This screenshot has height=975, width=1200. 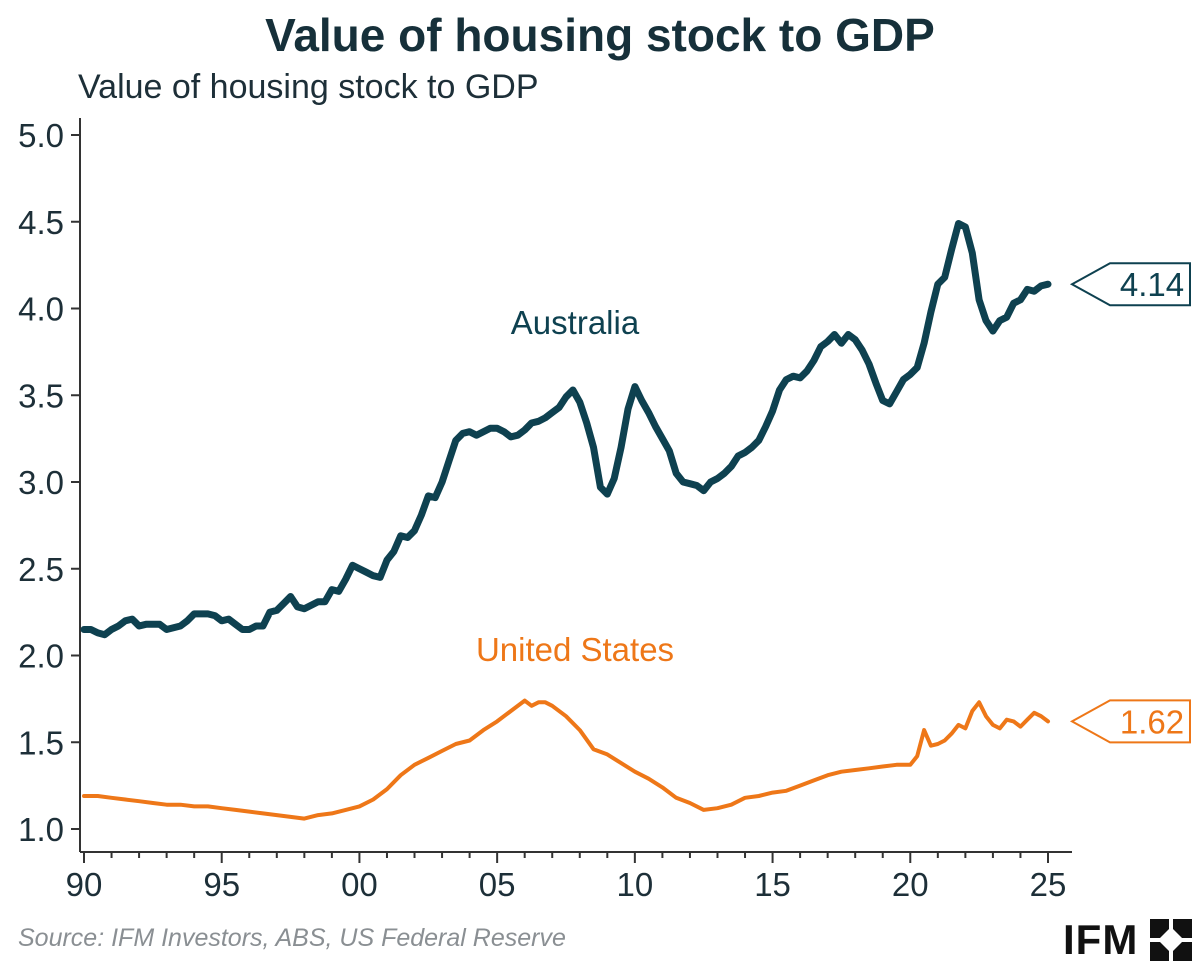 I want to click on chart-title: Value of housing stock to GDP, so click(x=600, y=35).